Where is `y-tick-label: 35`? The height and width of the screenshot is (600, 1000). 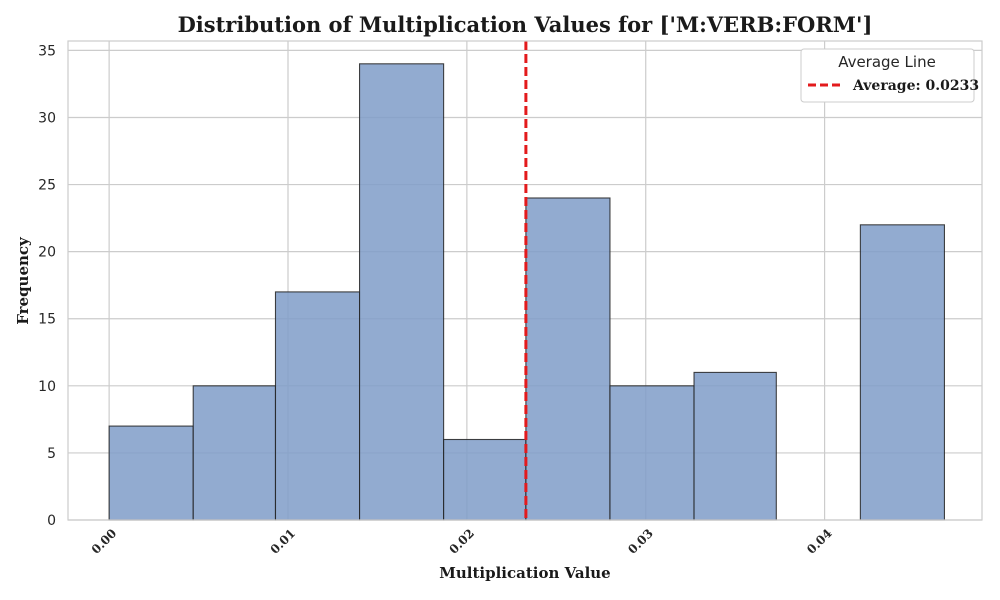 y-tick-label: 35 is located at coordinates (47, 51).